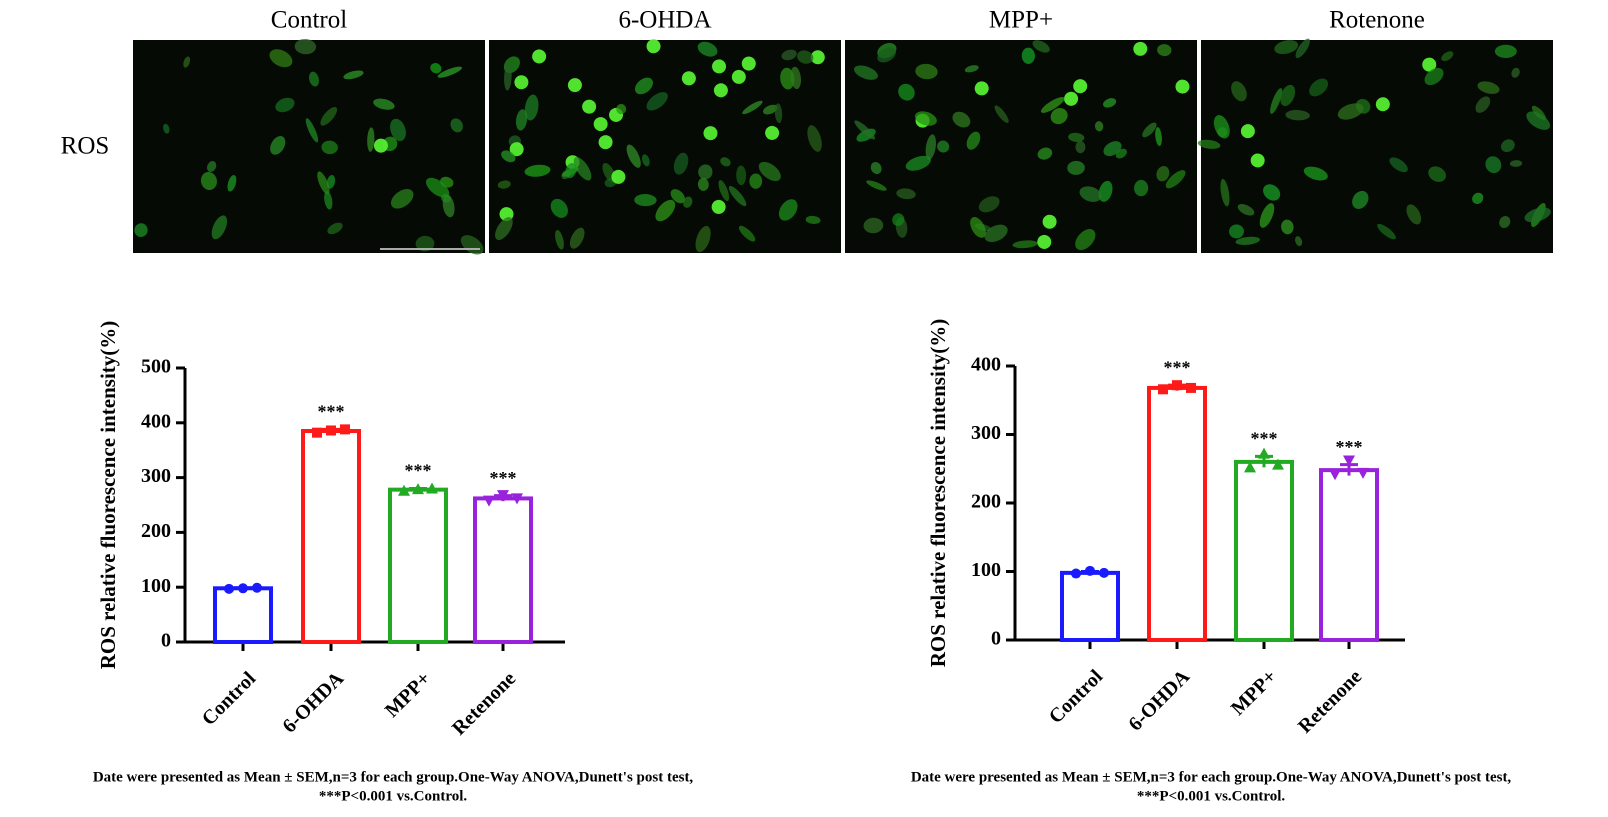 The image size is (1608, 817). What do you see at coordinates (1330, 702) in the screenshot?
I see `x-tick-label: Retenone` at bounding box center [1330, 702].